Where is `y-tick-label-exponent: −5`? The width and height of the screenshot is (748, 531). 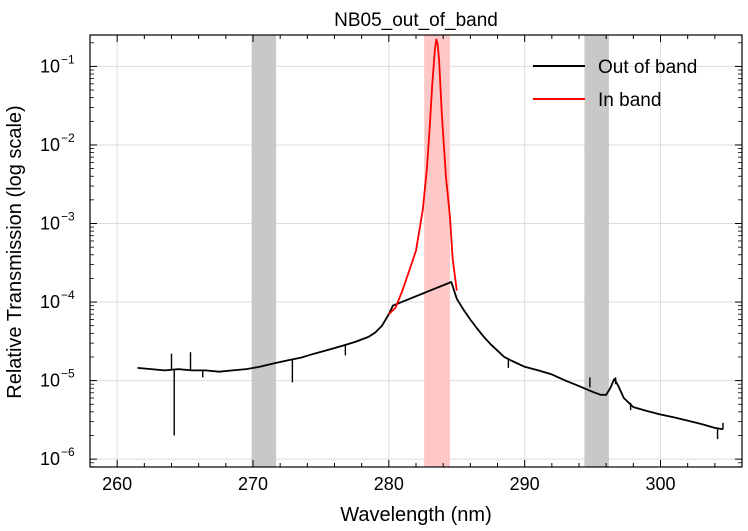 y-tick-label-exponent: −5 is located at coordinates (68, 374).